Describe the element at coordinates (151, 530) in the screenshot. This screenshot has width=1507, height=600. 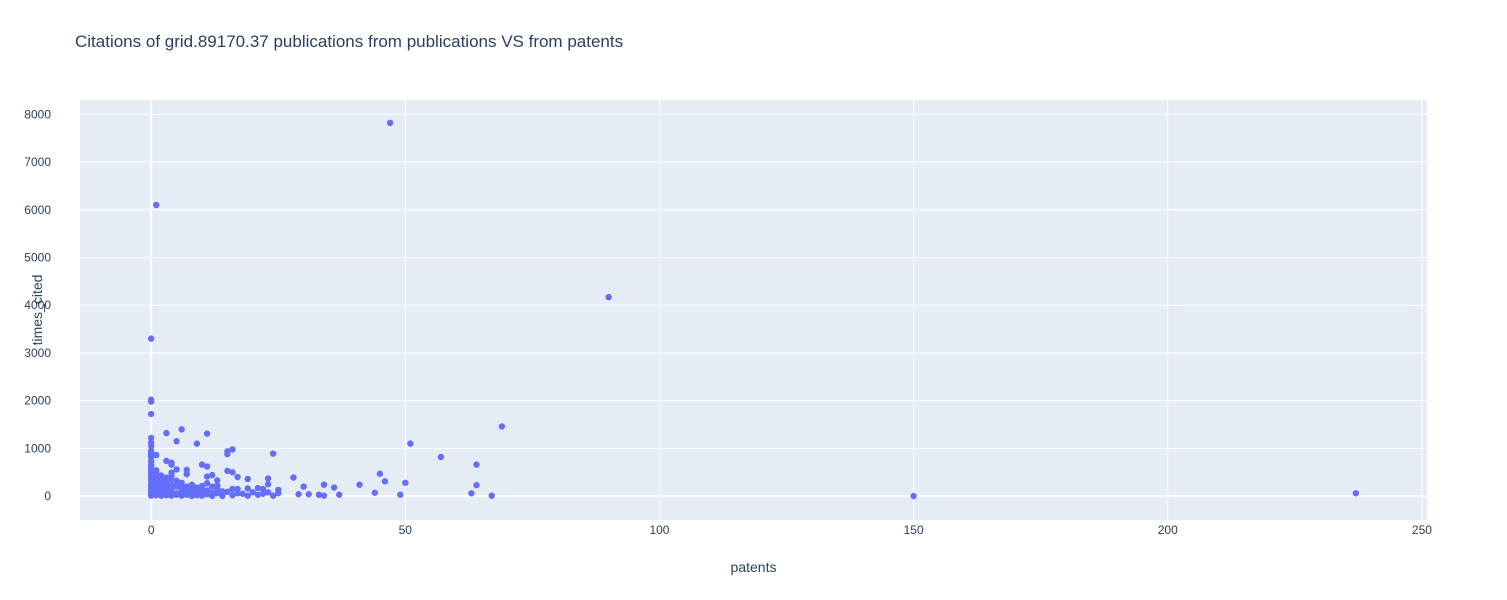
I see `x-tick-label: 0` at that location.